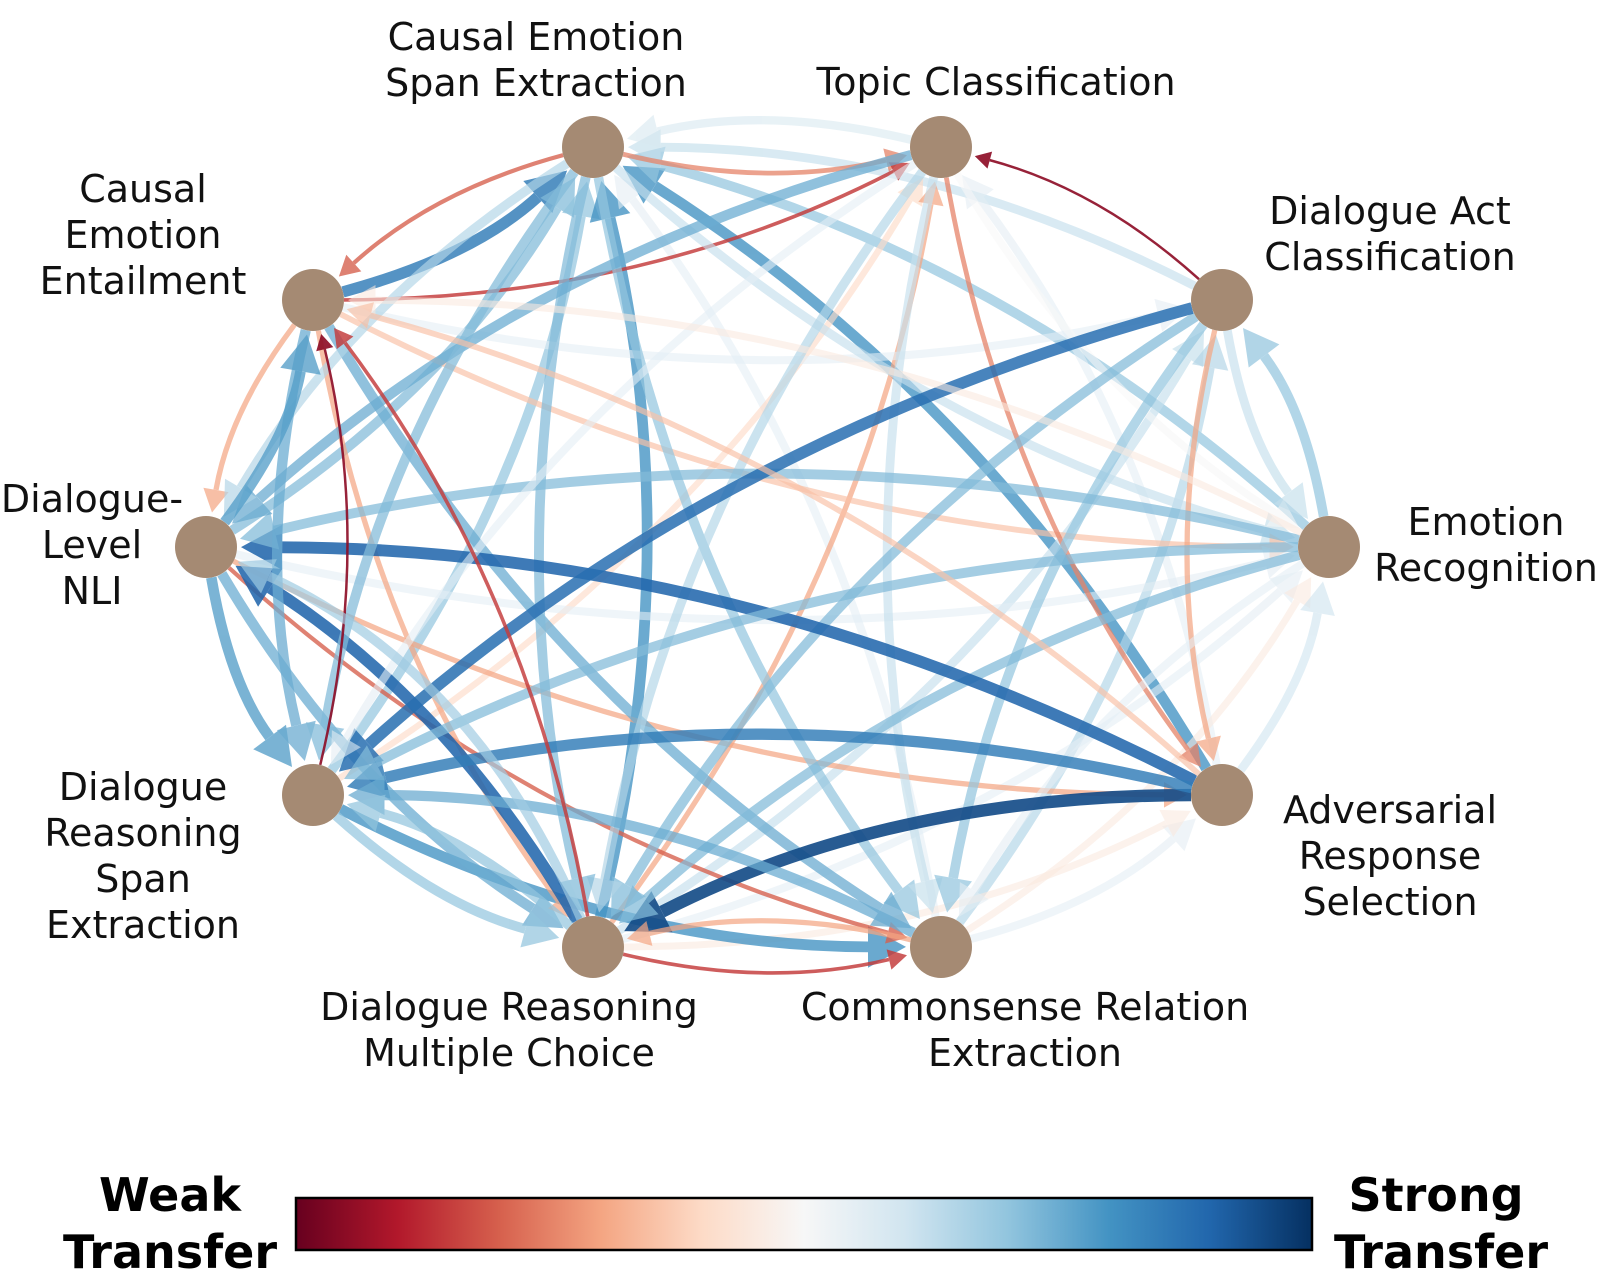 The width and height of the screenshot is (1604, 1284). Describe the element at coordinates (1222, 795) in the screenshot. I see `node-ars` at that location.